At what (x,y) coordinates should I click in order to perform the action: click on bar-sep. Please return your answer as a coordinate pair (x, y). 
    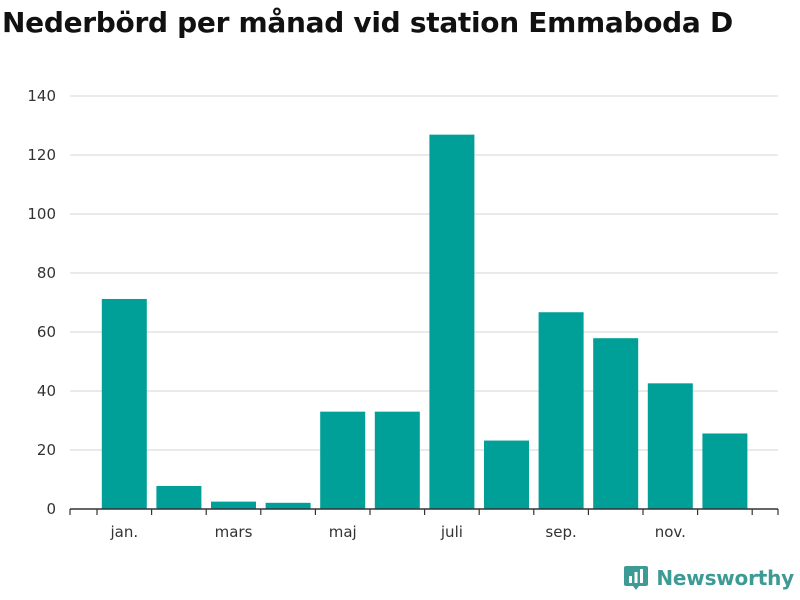
    Looking at the image, I should click on (561, 410).